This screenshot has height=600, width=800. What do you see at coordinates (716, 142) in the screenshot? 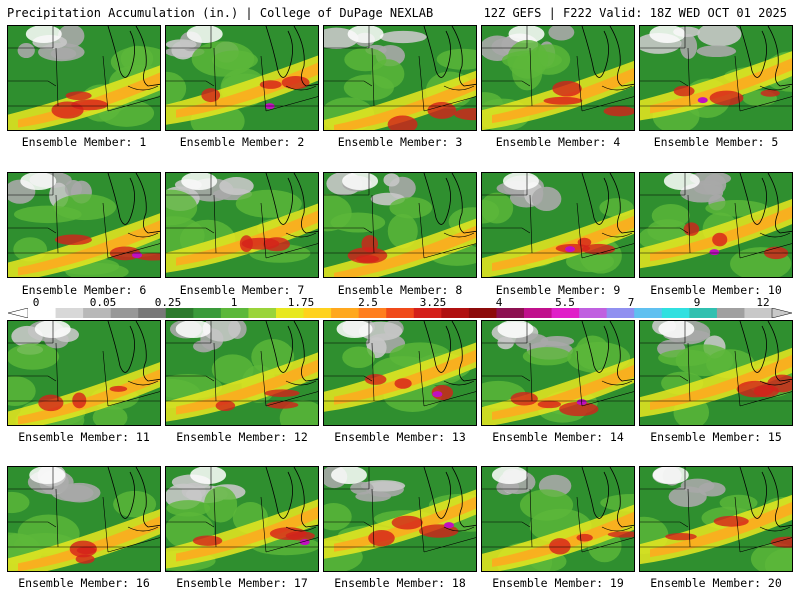
I see `ensemble-member-label: Ensemble Member: 5` at bounding box center [716, 142].